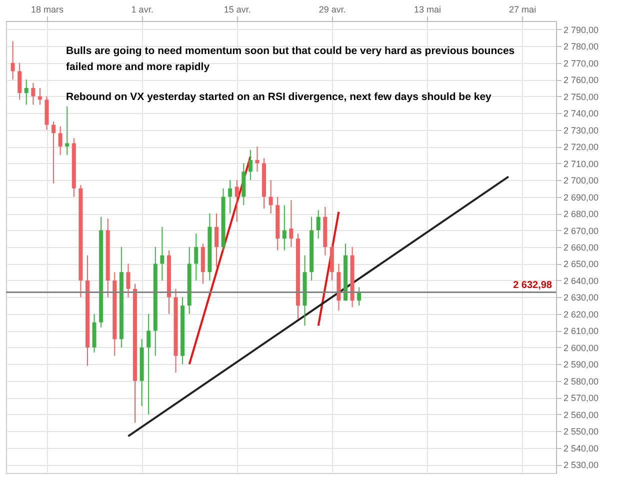 The image size is (617, 480). Describe the element at coordinates (332, 9) in the screenshot. I see `x-tick-label: 29 avr.` at that location.